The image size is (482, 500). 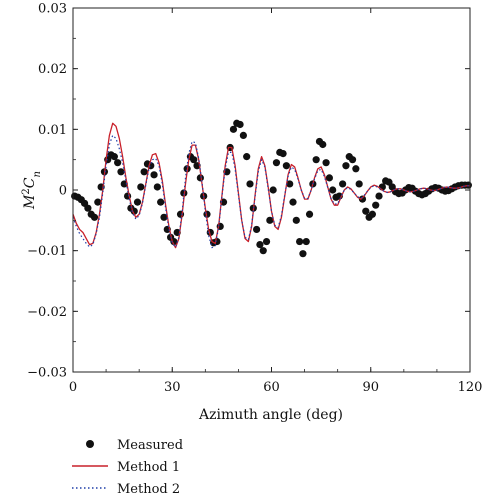 I want to click on x-tick-label: 90, so click(x=370, y=387).